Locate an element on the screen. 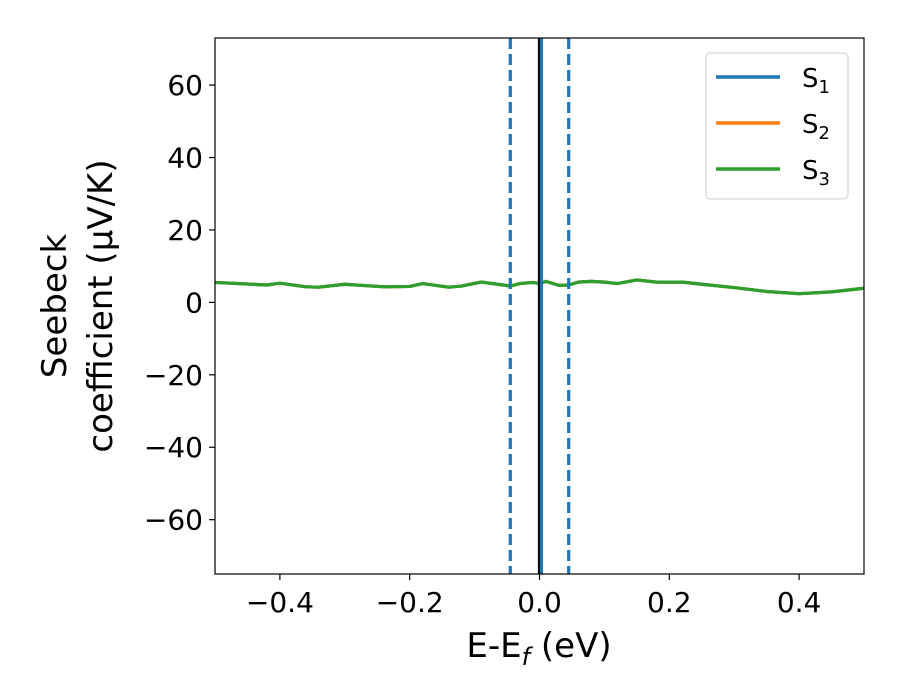 The width and height of the screenshot is (900, 700). x-axis-ticks: −0.4 −0.2 0.0 0.2 0.4 is located at coordinates (533, 596).